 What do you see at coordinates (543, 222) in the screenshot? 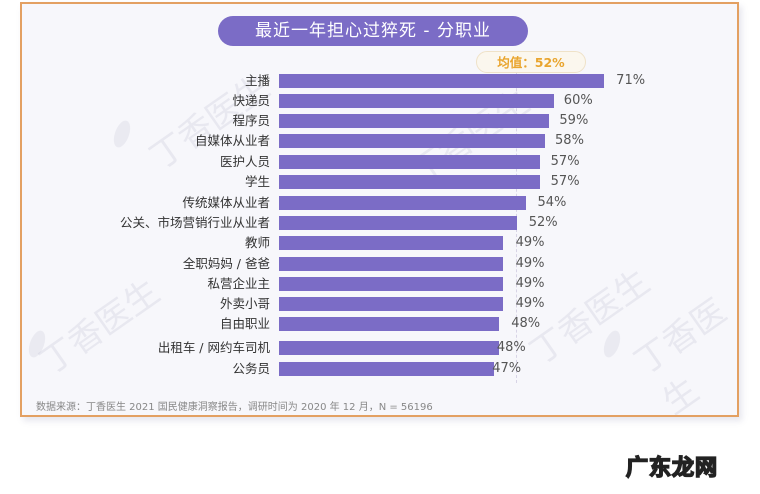
I see `value-label: 52%` at bounding box center [543, 222].